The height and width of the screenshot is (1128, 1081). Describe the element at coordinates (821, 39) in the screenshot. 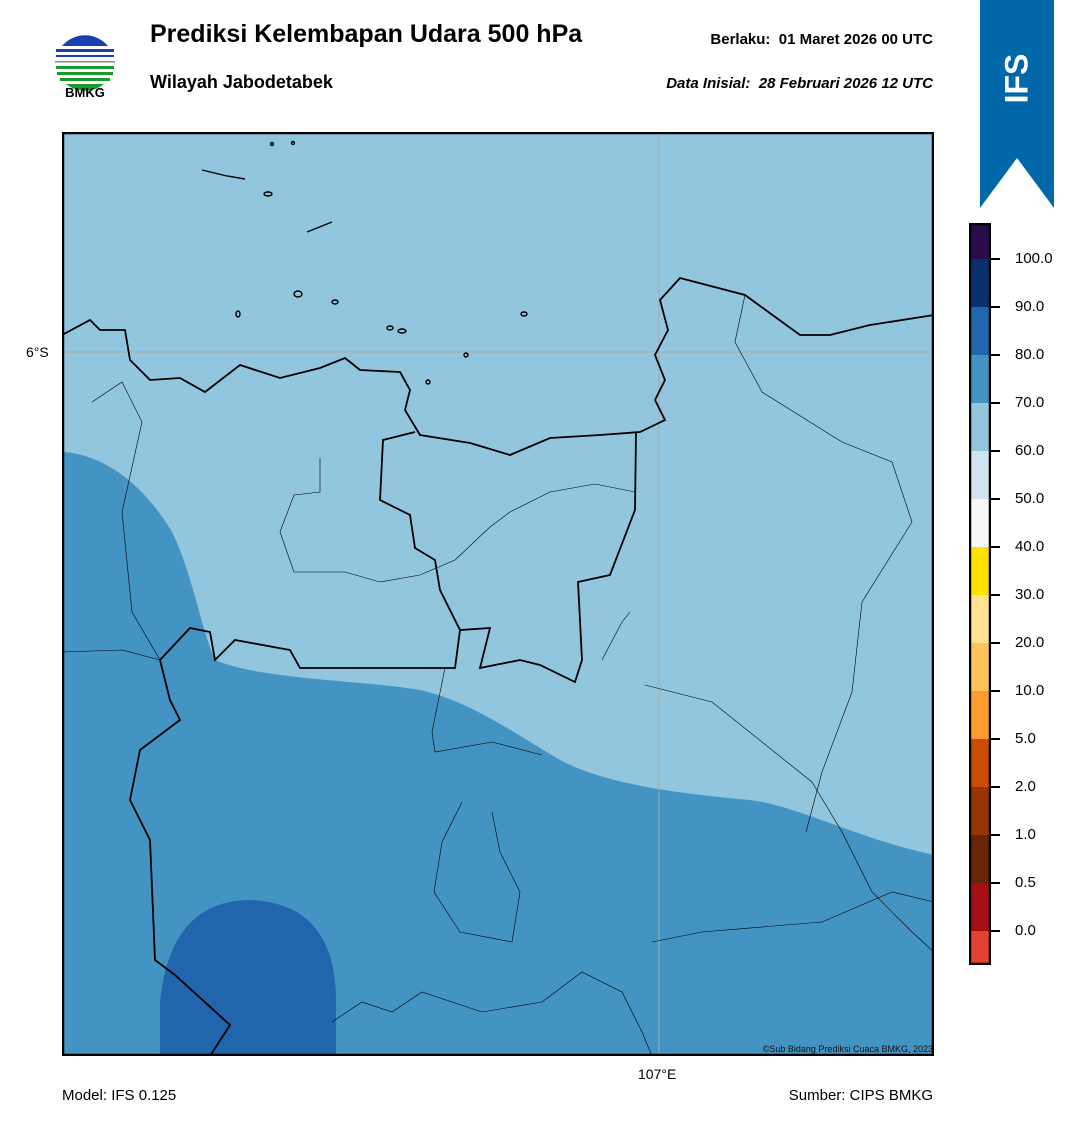

I see `valid-time: Berlaku: 01 Maret 2026 00 UTC` at that location.